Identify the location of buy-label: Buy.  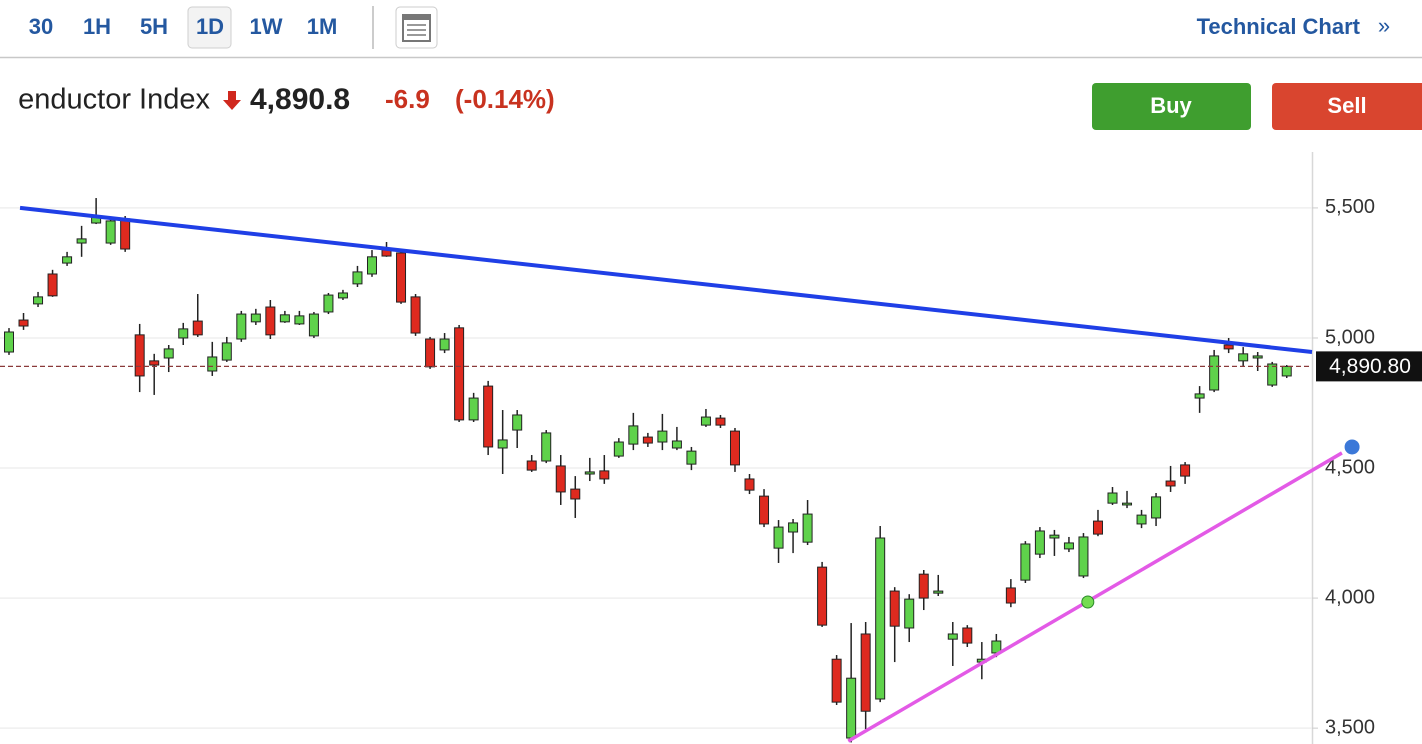
(1171, 105).